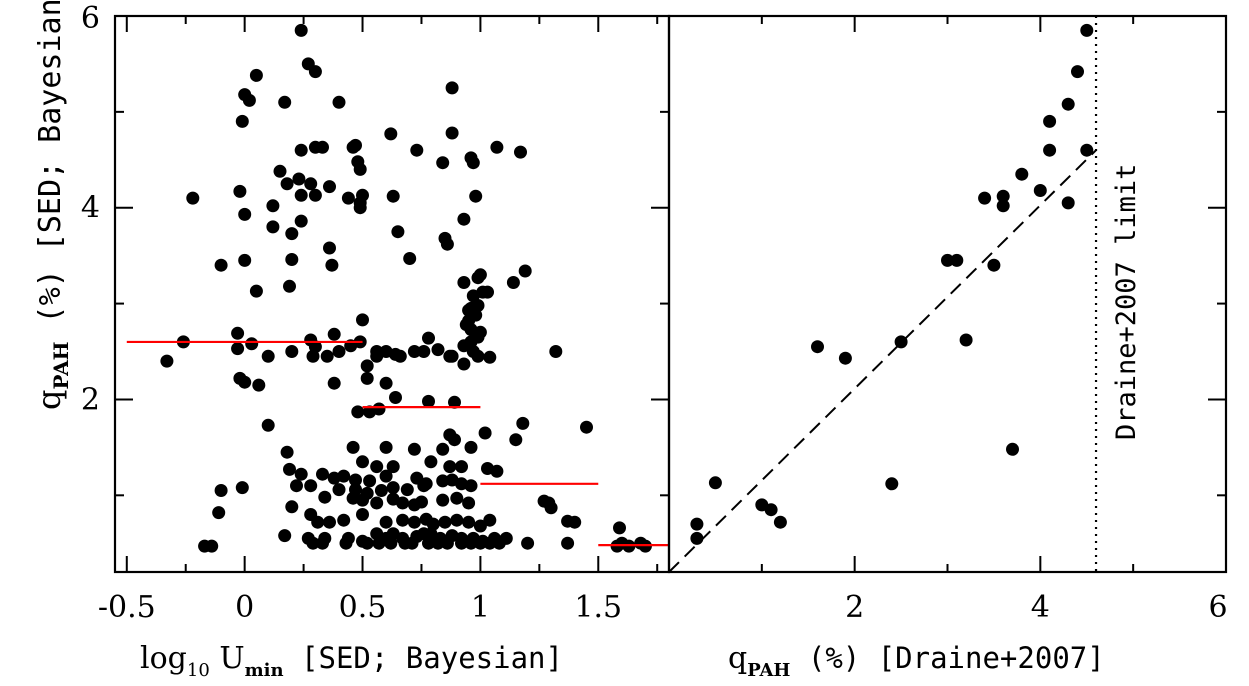 The image size is (1249, 686). I want to click on y-tick-label-2: 6, so click(90, 18).